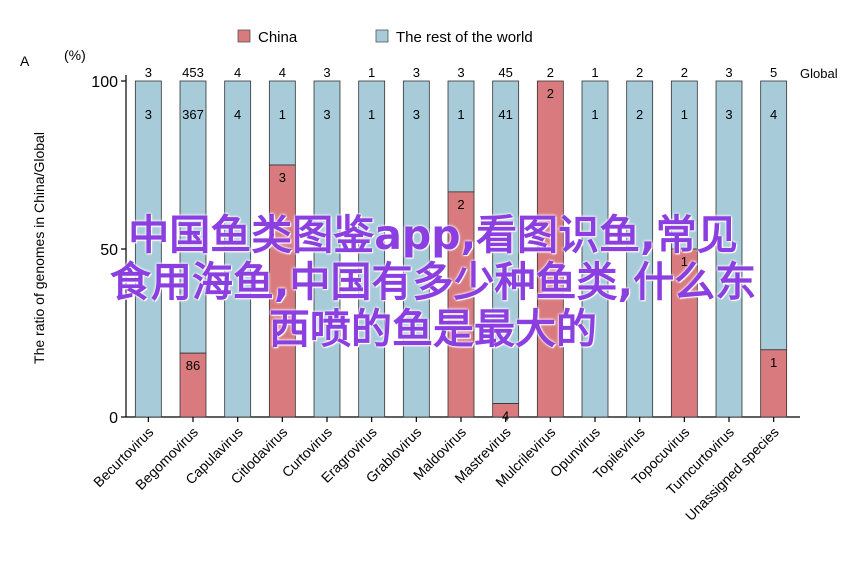  What do you see at coordinates (104, 82) in the screenshot?
I see `y-tick-label: 100` at bounding box center [104, 82].